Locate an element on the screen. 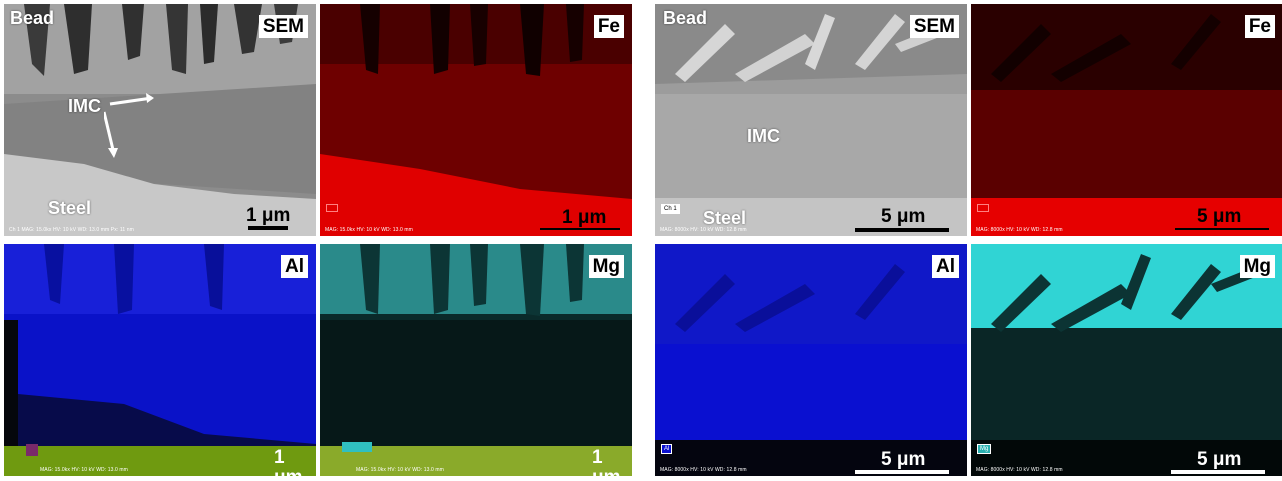 This screenshot has height=481, width=1282. right-al-map is located at coordinates (811, 360).